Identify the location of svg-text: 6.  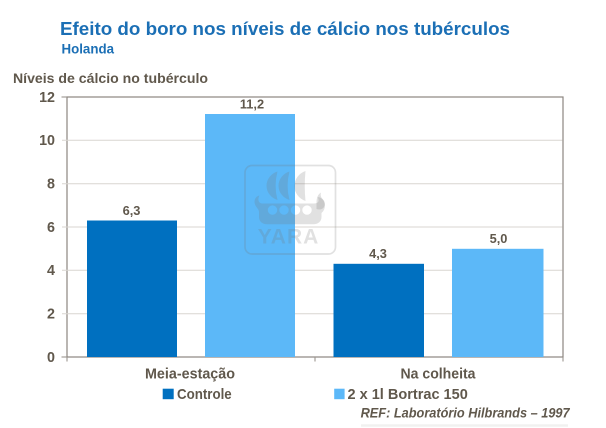
(51, 228).